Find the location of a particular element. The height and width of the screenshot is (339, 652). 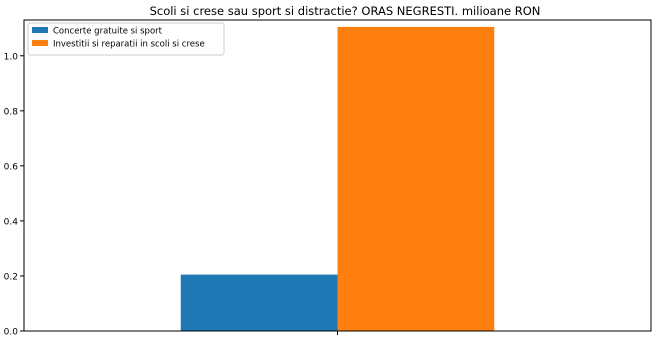

y-tick-label: 0.6 is located at coordinates (11, 167).